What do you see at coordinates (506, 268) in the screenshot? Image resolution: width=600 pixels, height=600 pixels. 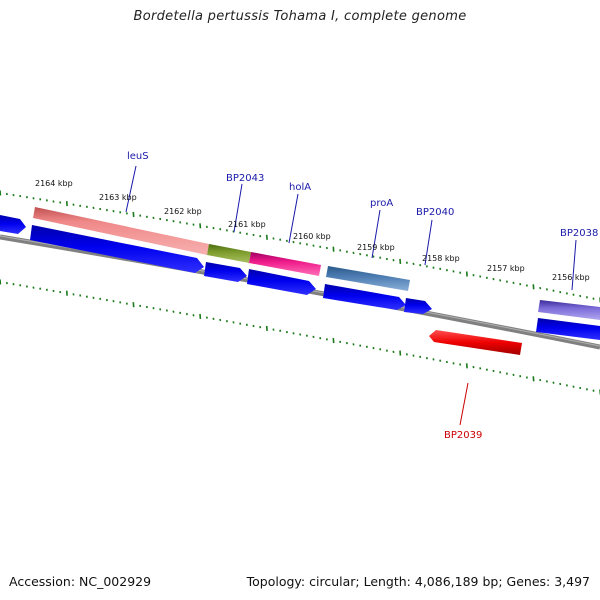 I see `kbp-label: 2157 kbp` at bounding box center [506, 268].